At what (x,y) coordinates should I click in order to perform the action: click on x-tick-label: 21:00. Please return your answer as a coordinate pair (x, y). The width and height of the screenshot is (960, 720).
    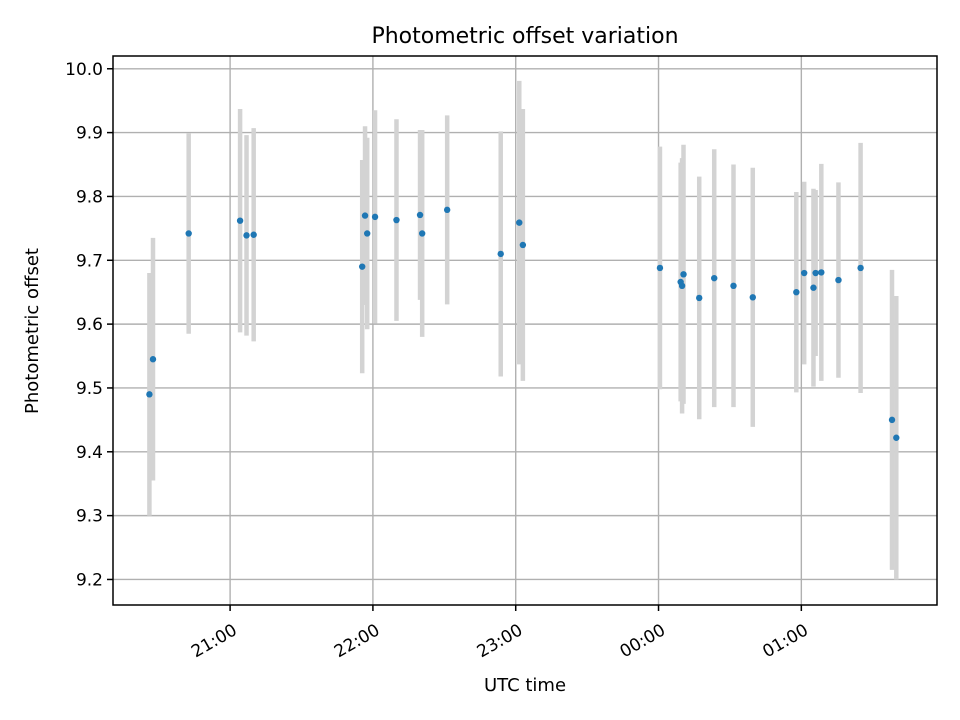
    Looking at the image, I should click on (214, 641).